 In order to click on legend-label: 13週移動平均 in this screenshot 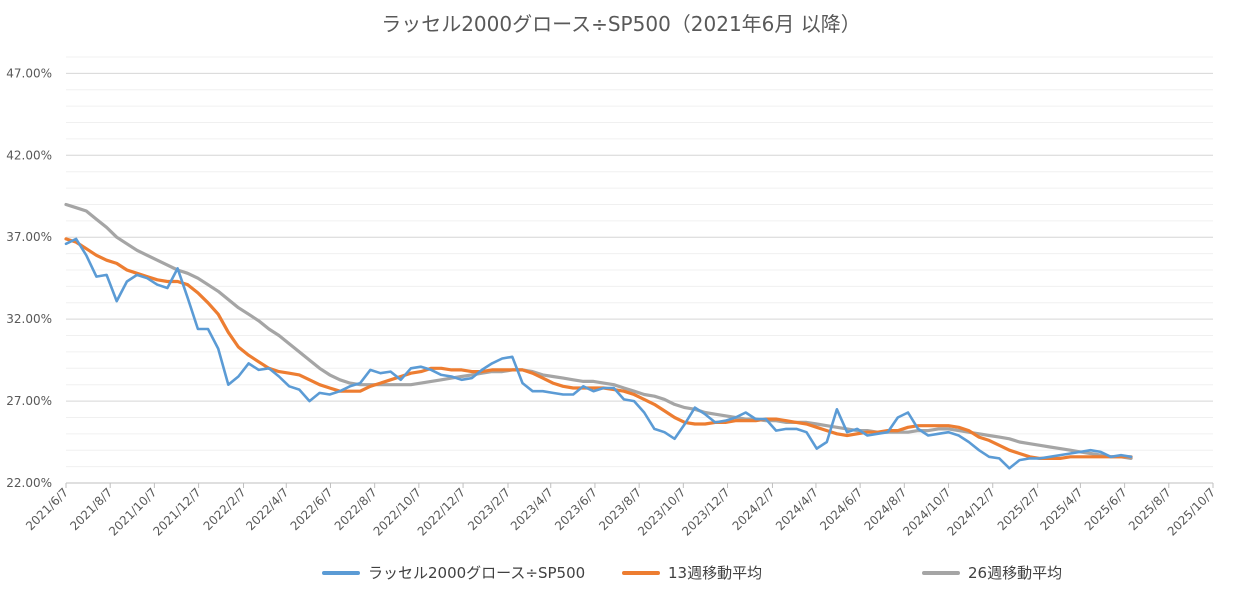, I will do `click(715, 573)`.